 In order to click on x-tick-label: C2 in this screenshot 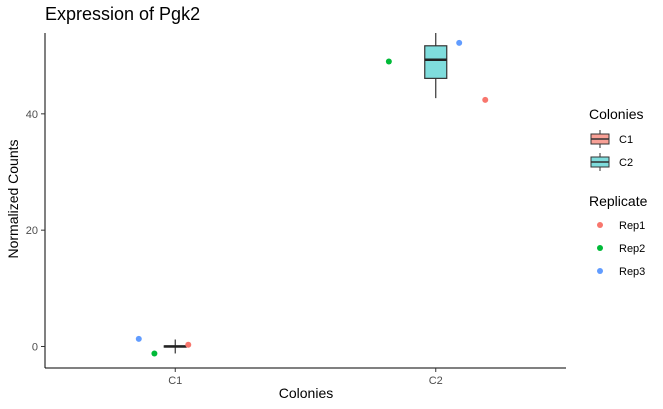, I will do `click(436, 381)`.